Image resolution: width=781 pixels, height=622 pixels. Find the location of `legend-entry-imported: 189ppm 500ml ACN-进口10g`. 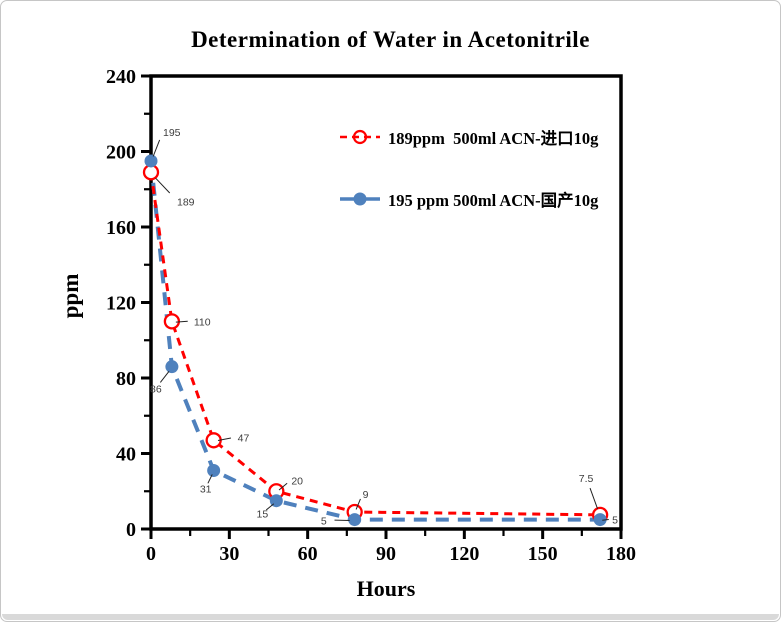

legend-entry-imported: 189ppm 500ml ACN-进口10g is located at coordinates (468, 137).